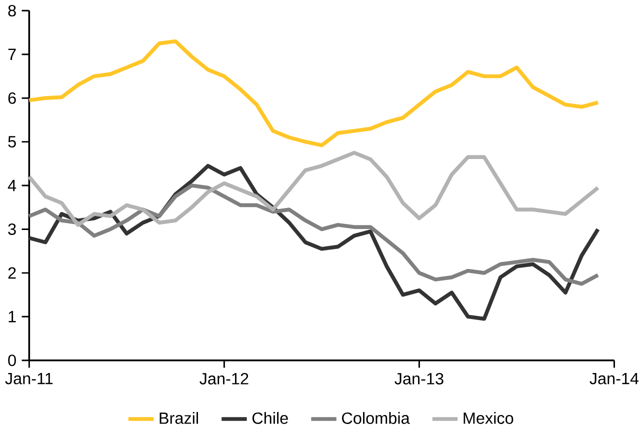 The image size is (644, 432). What do you see at coordinates (12, 273) in the screenshot?
I see `y-tick-label: 2` at bounding box center [12, 273].